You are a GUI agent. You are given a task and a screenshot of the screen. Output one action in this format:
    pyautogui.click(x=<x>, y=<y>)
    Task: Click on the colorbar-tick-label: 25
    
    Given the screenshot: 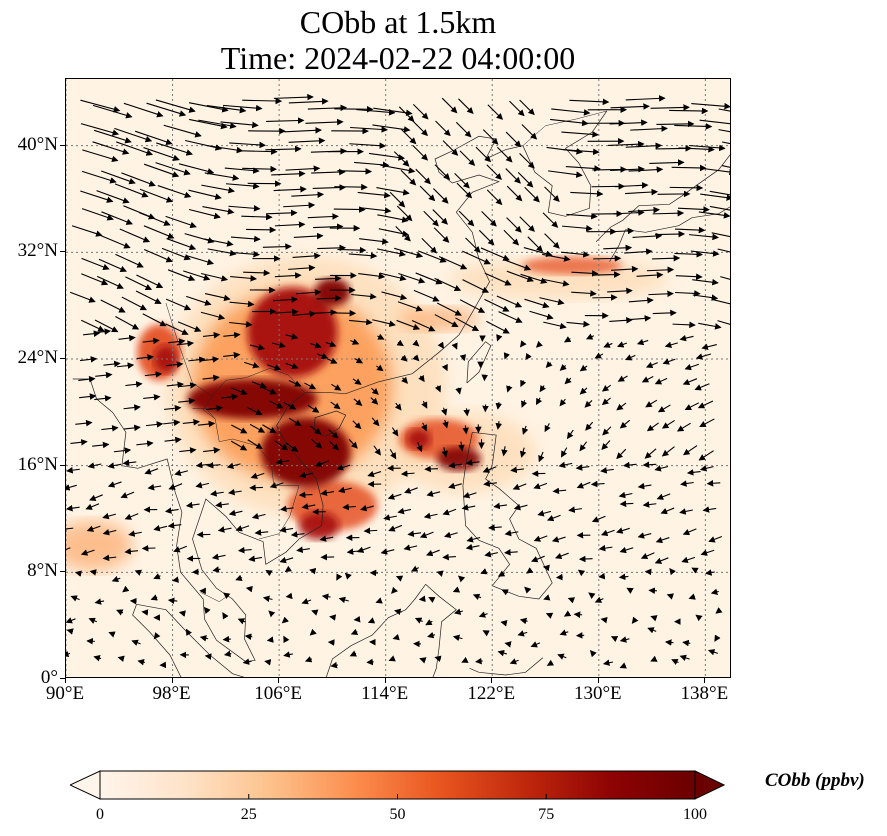 What is the action you would take?
    pyautogui.click(x=248, y=814)
    